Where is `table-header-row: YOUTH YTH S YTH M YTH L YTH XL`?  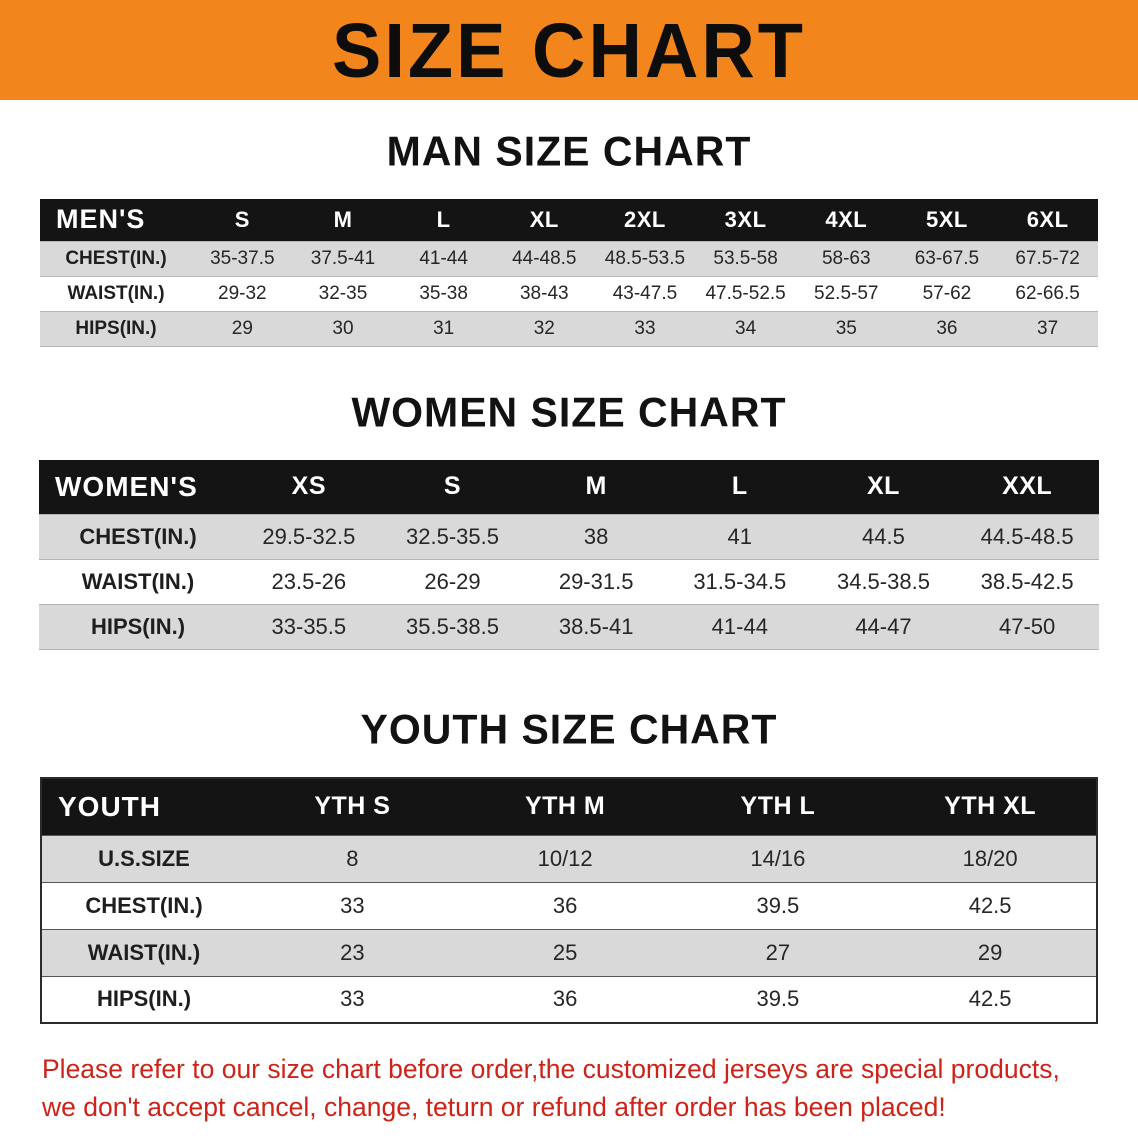 table-header-row: YOUTH YTH S YTH M YTH L YTH XL is located at coordinates (569, 806).